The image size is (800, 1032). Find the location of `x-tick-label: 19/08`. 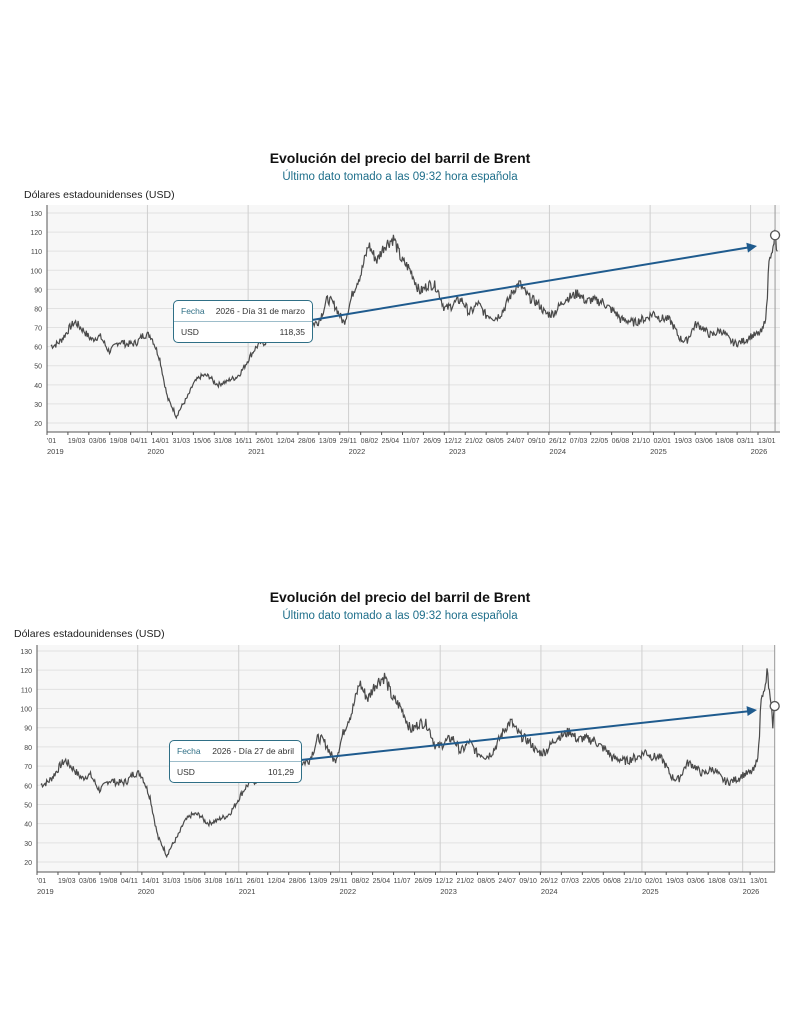

x-tick-label: 19/08 is located at coordinates (109, 881).